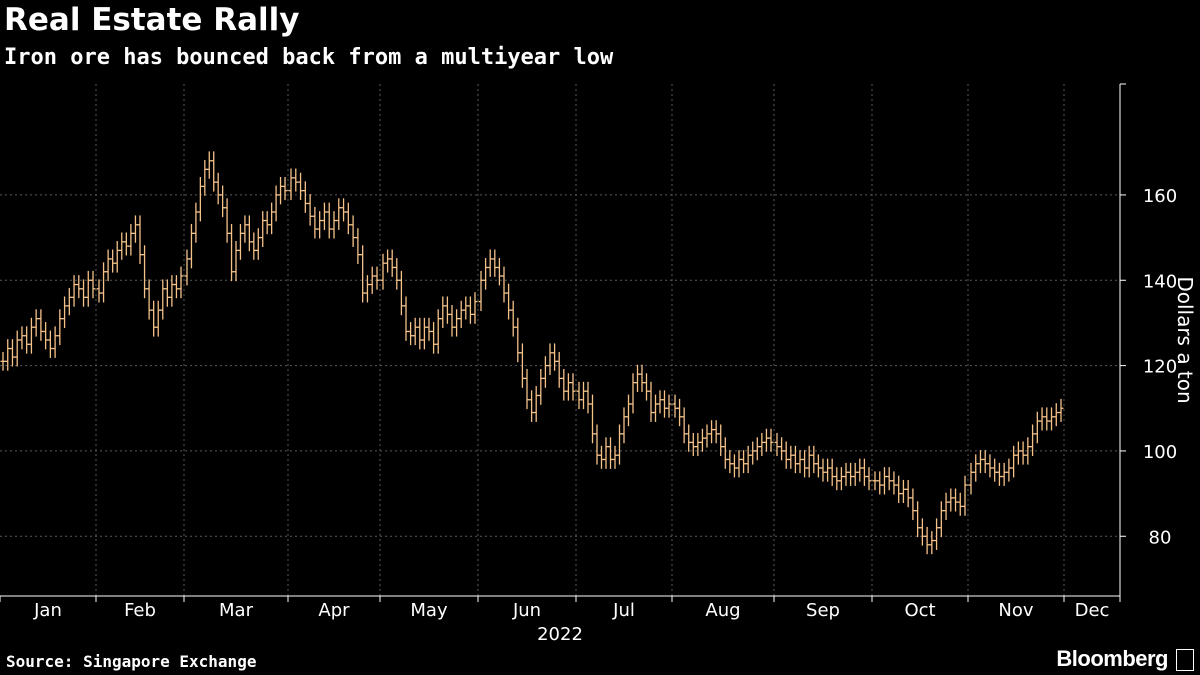  What do you see at coordinates (722, 610) in the screenshot?
I see `x-tick-label: Aug` at bounding box center [722, 610].